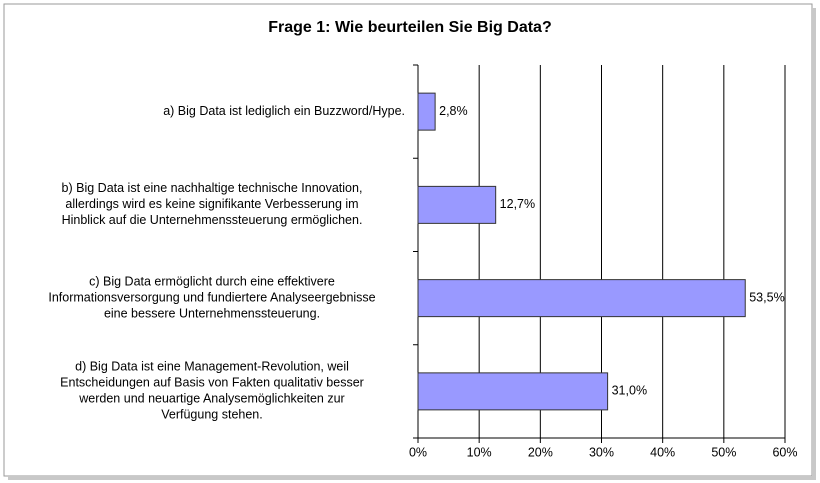 This screenshot has height=483, width=820. What do you see at coordinates (766, 297) in the screenshot?
I see `value-label: 53,5%` at bounding box center [766, 297].